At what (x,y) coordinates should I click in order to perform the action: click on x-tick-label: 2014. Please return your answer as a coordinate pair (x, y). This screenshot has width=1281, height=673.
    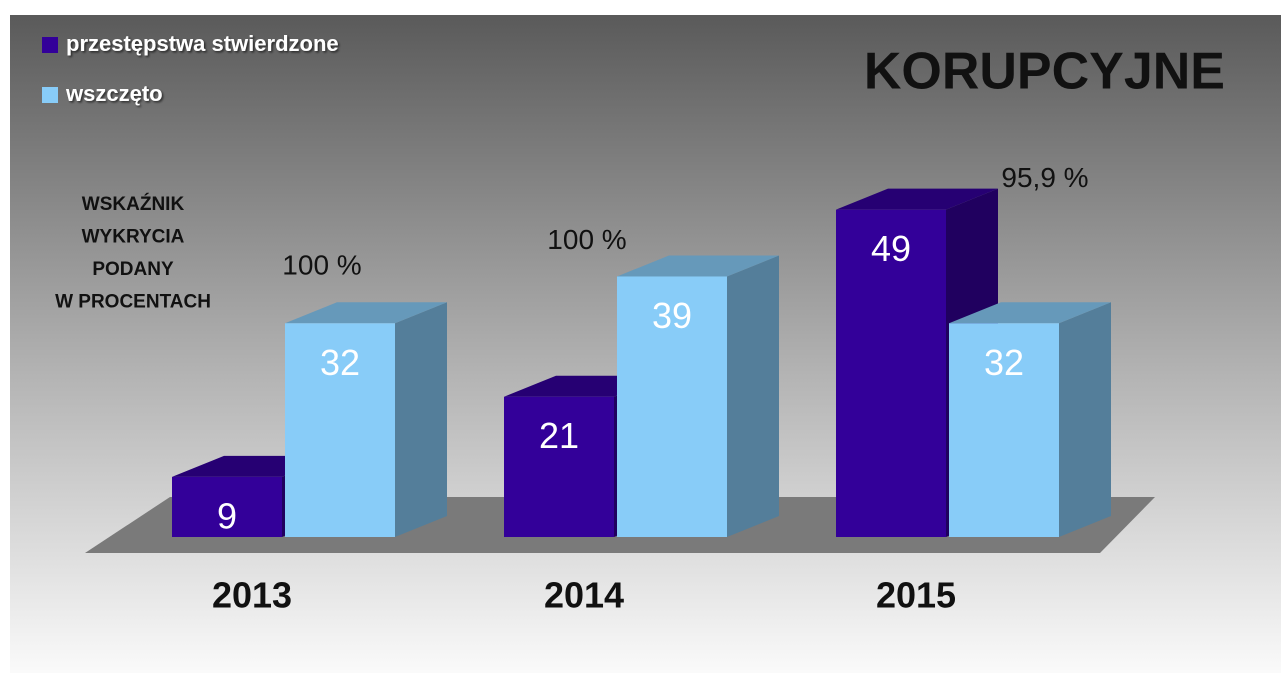
    Looking at the image, I should click on (584, 595).